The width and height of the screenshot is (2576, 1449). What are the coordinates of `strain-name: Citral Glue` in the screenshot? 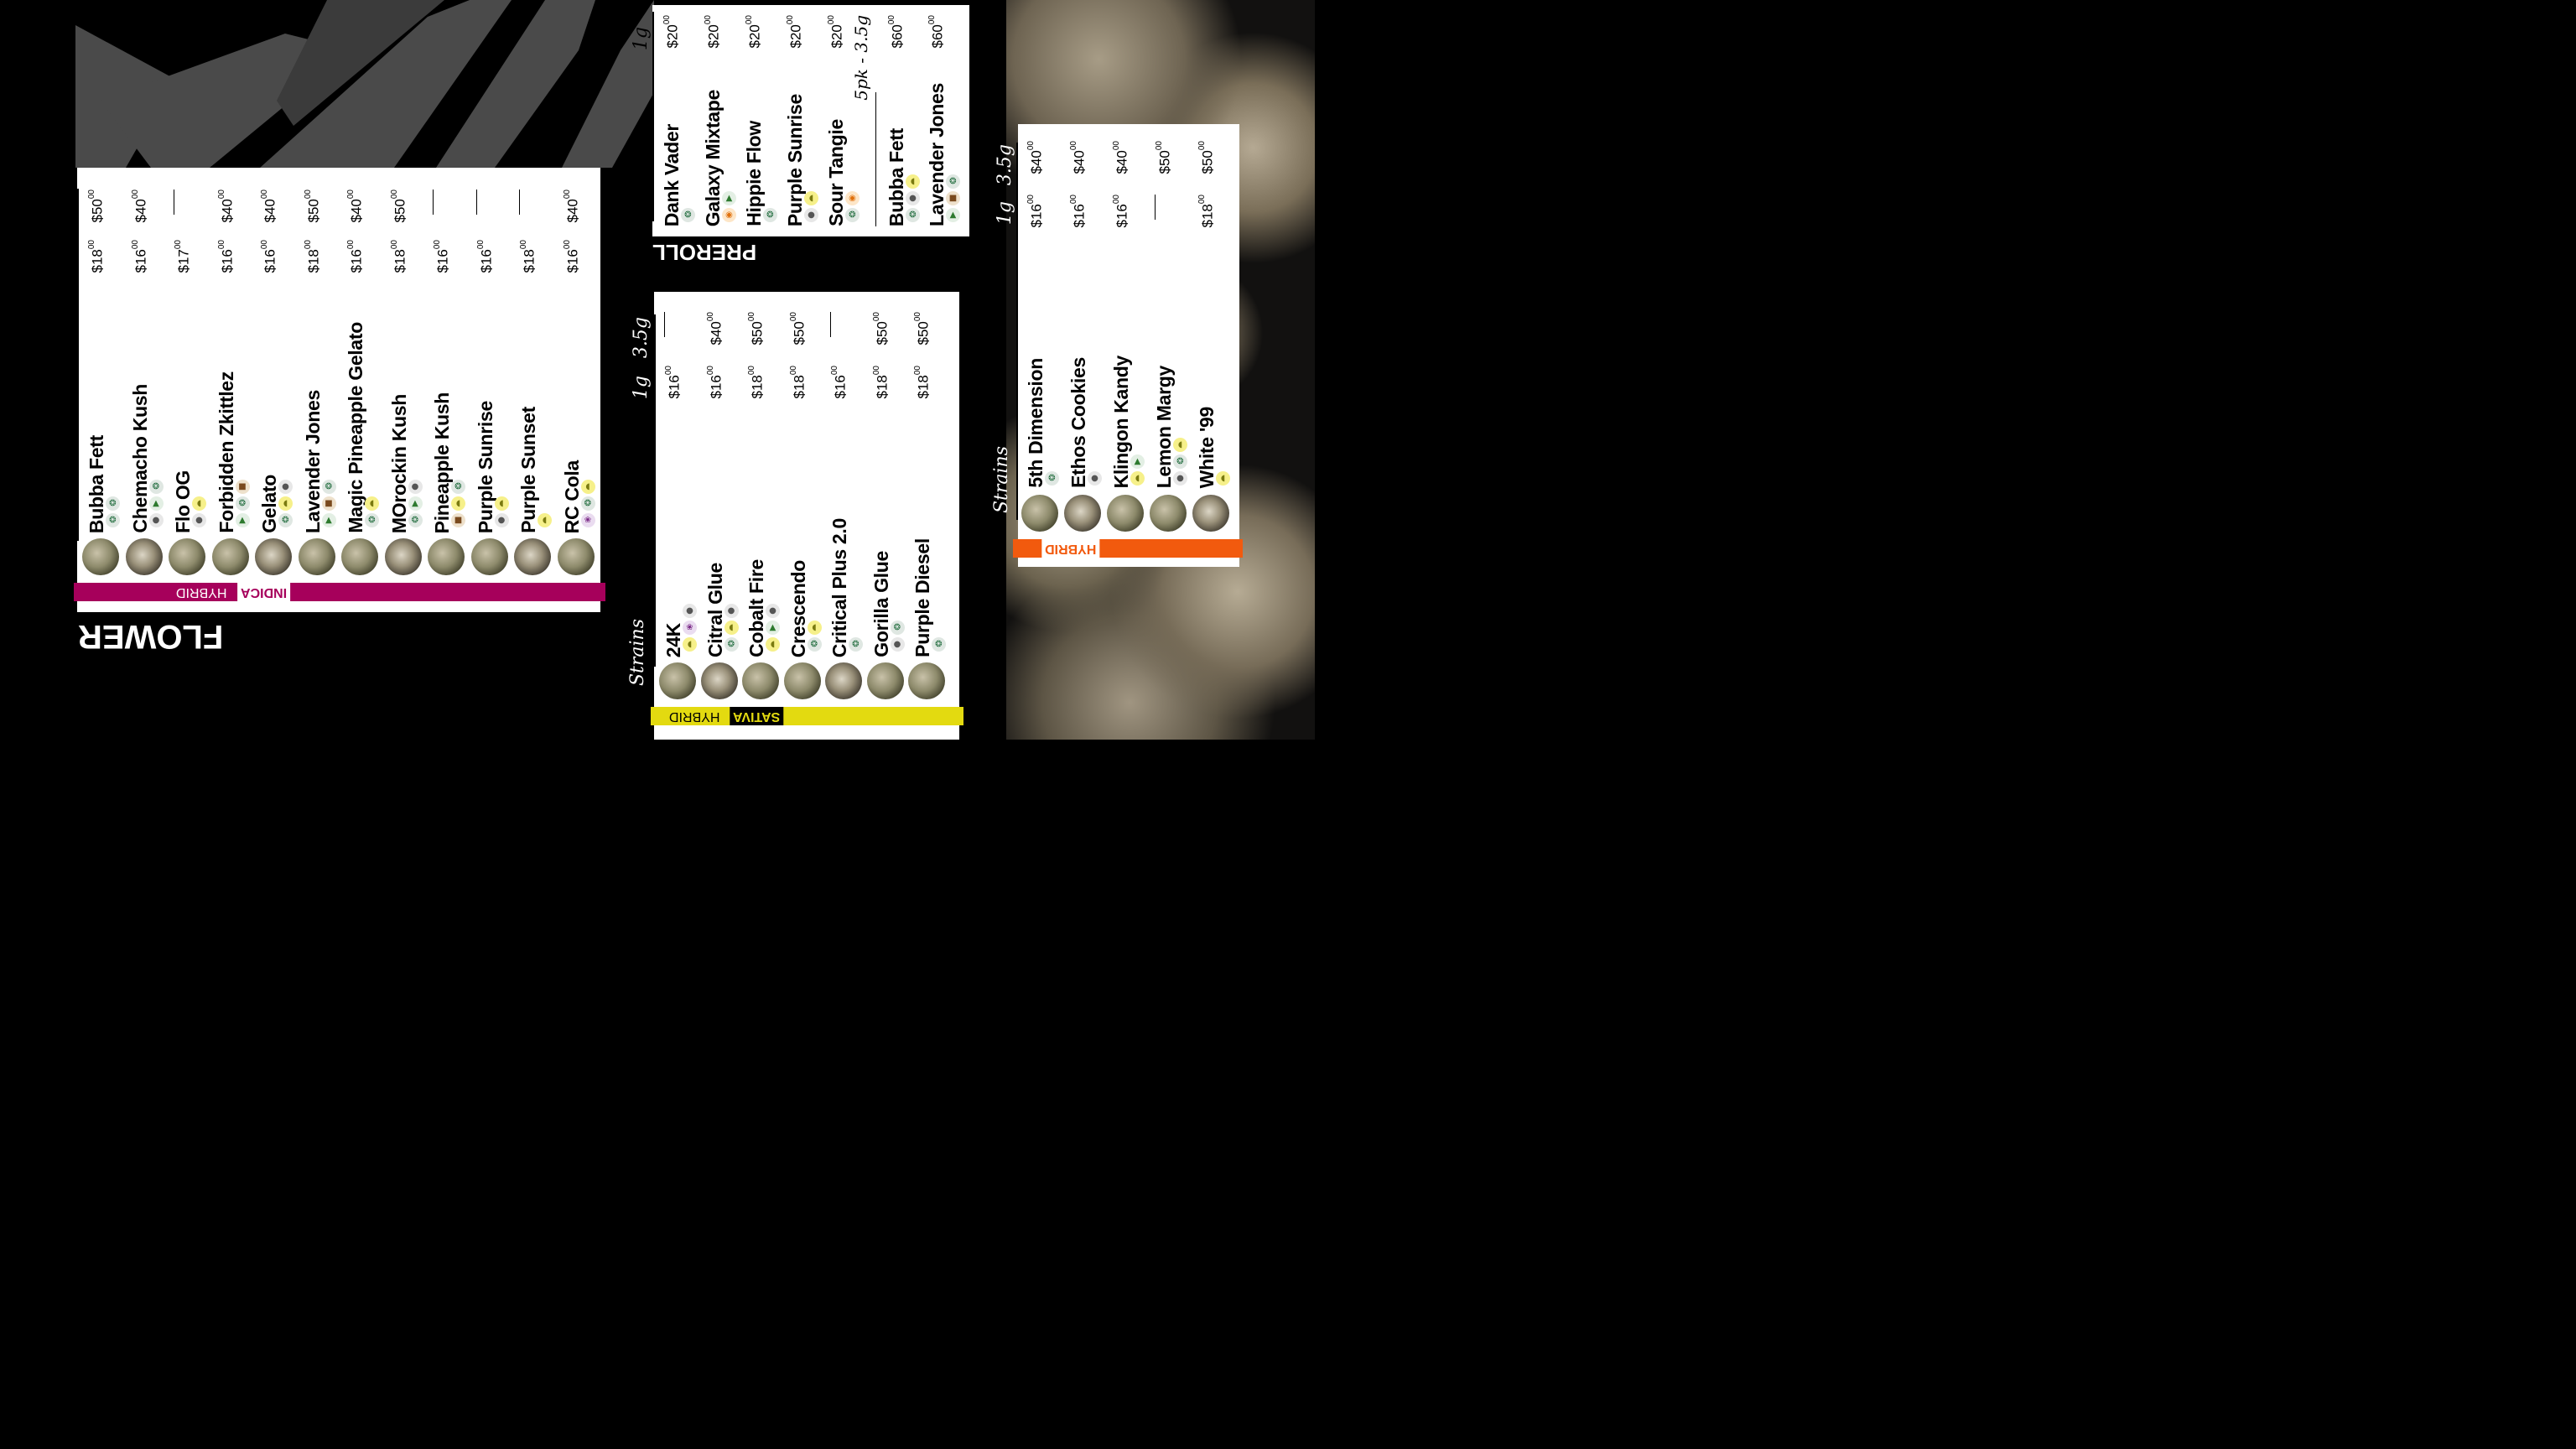 It's located at (715, 609).